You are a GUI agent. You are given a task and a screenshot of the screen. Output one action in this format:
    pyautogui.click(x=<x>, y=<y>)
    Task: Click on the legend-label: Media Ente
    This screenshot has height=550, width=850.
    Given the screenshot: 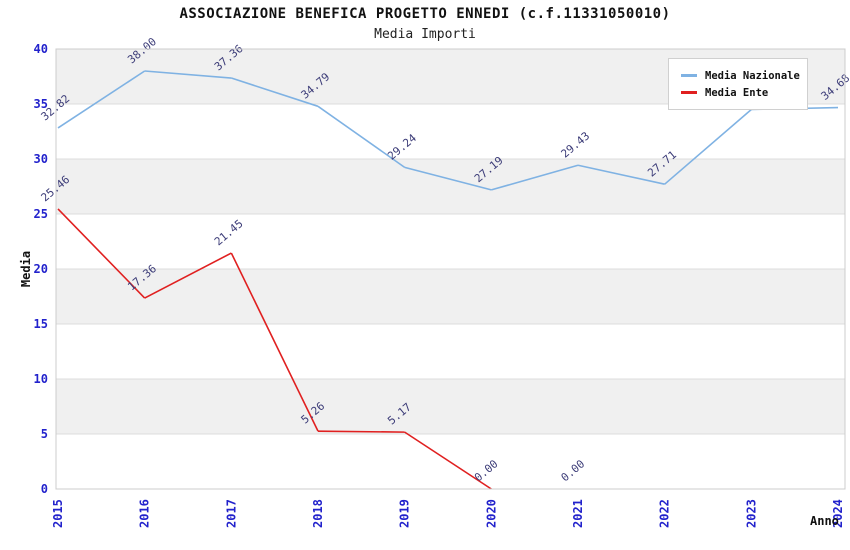 What is the action you would take?
    pyautogui.click(x=737, y=92)
    